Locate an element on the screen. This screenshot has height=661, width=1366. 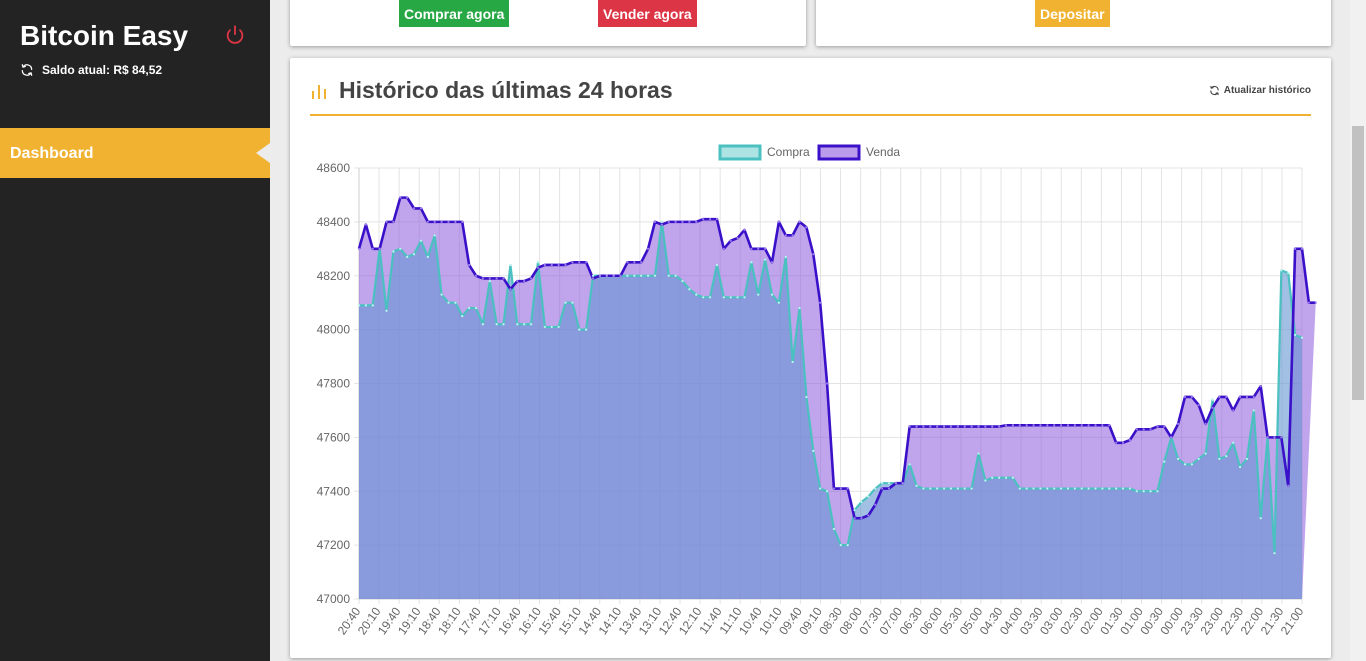
legend-swatch-venda is located at coordinates (839, 152).